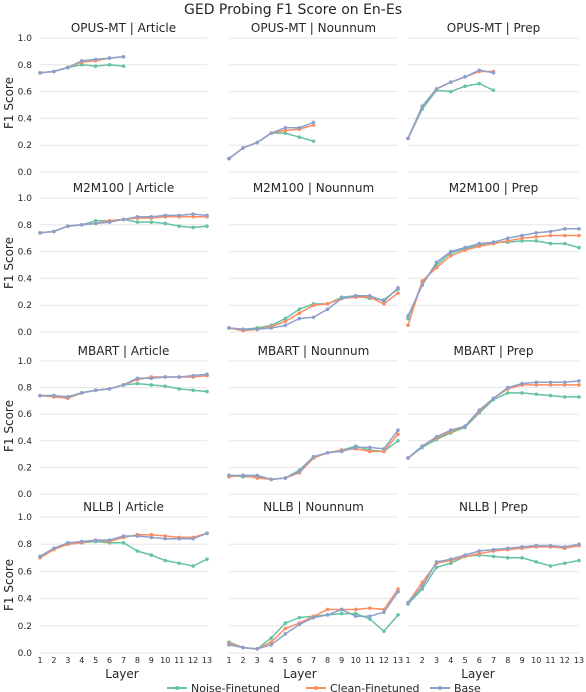 The width and height of the screenshot is (586, 692). Describe the element at coordinates (25, 93) in the screenshot. I see `y-tick-label: 0.6` at that location.